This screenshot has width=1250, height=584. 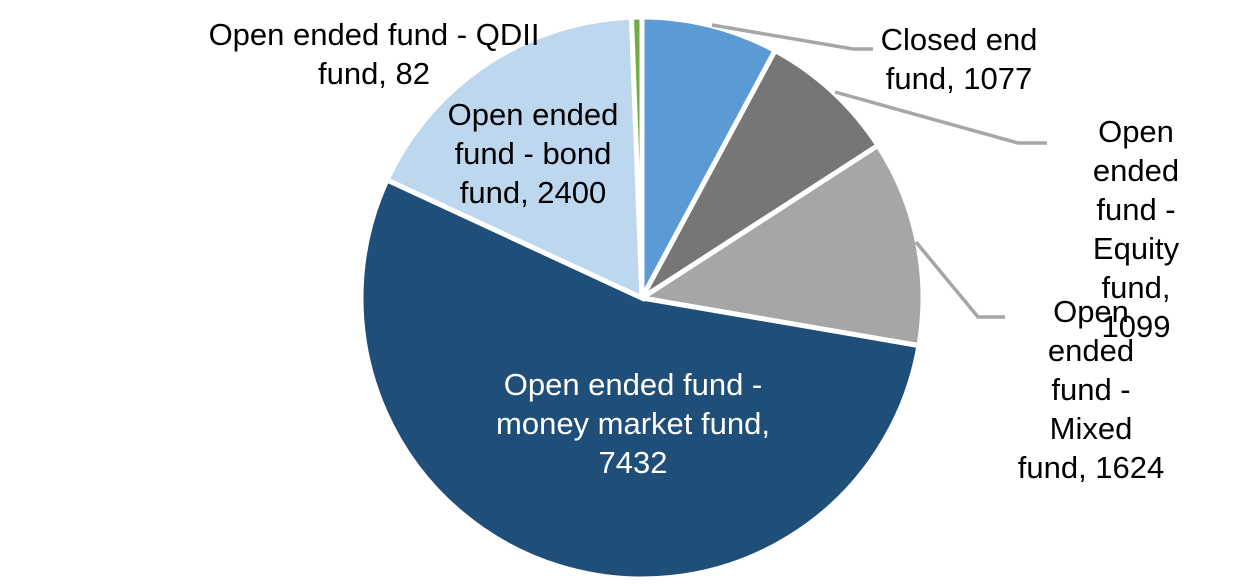 What do you see at coordinates (533, 153) in the screenshot?
I see `data-label-4: Open ended fund - bond fund, 2400` at bounding box center [533, 153].